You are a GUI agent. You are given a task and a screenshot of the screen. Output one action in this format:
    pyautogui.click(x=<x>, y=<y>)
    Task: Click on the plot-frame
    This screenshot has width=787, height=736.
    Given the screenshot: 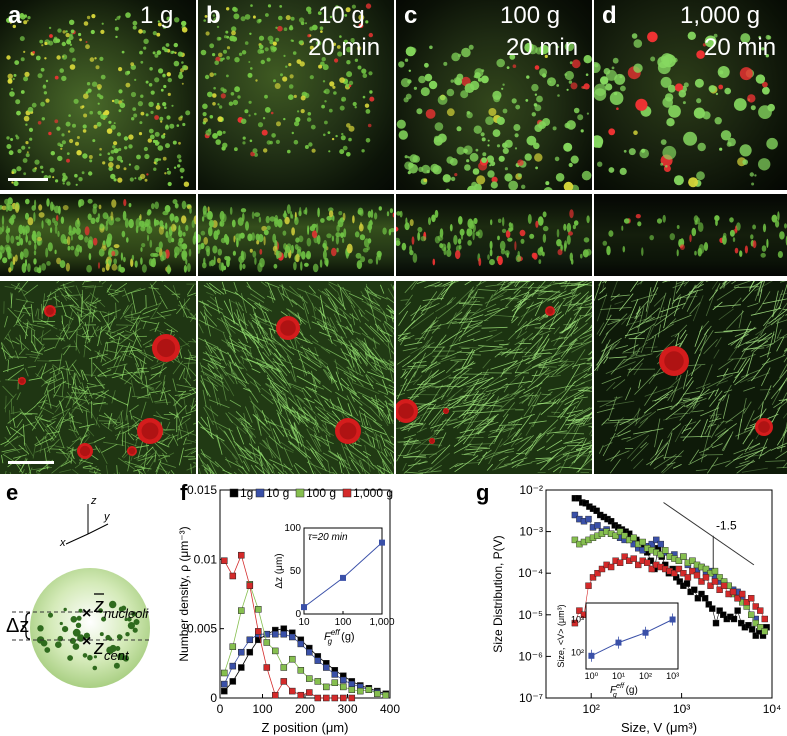 What is the action you would take?
    pyautogui.click(x=659, y=594)
    